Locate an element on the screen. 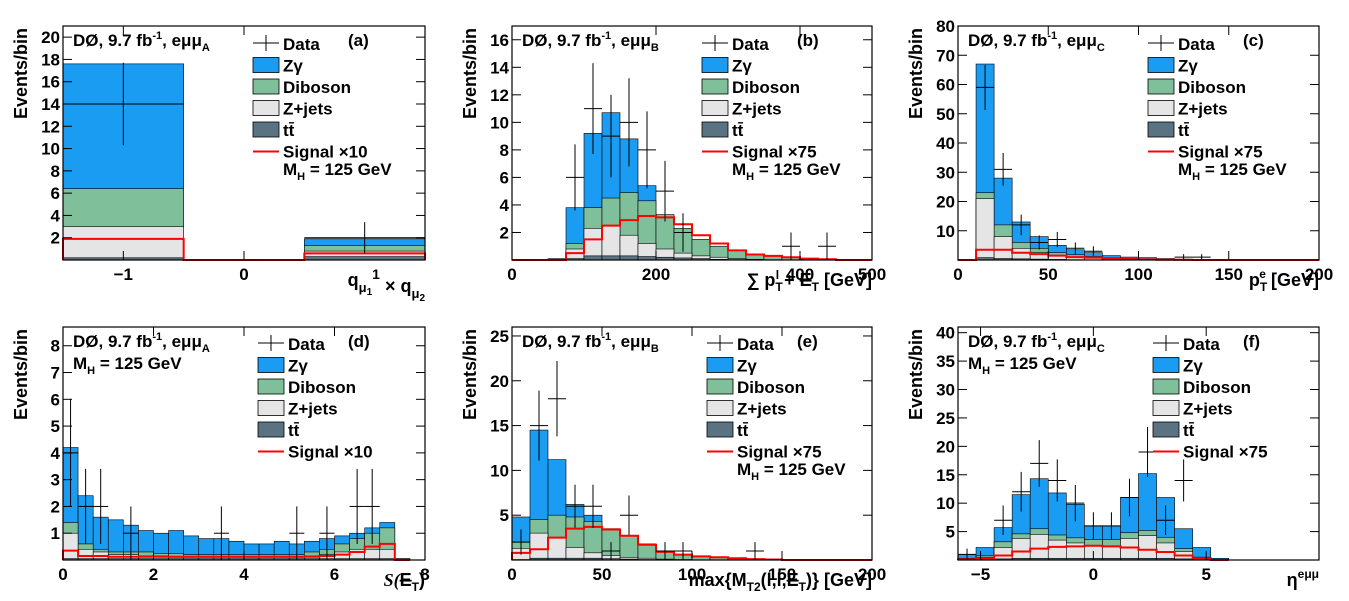 This screenshot has height=601, width=1349. legend: Data Zγ Diboson Z+jets tt̄ Signal ×75 is located at coordinates (1205, 98).